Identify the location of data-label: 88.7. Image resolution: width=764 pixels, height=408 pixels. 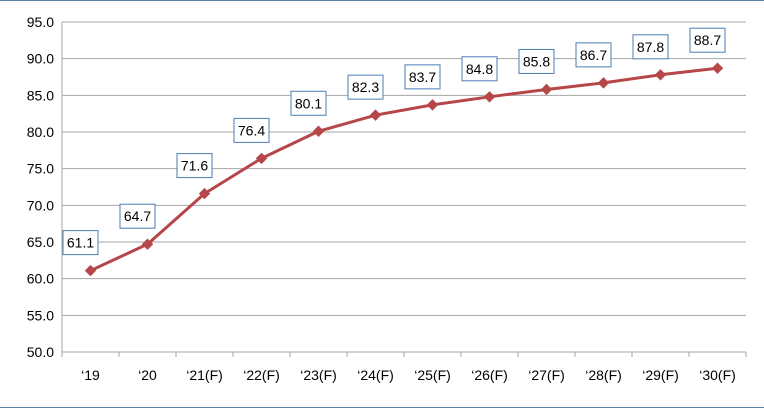
(707, 40).